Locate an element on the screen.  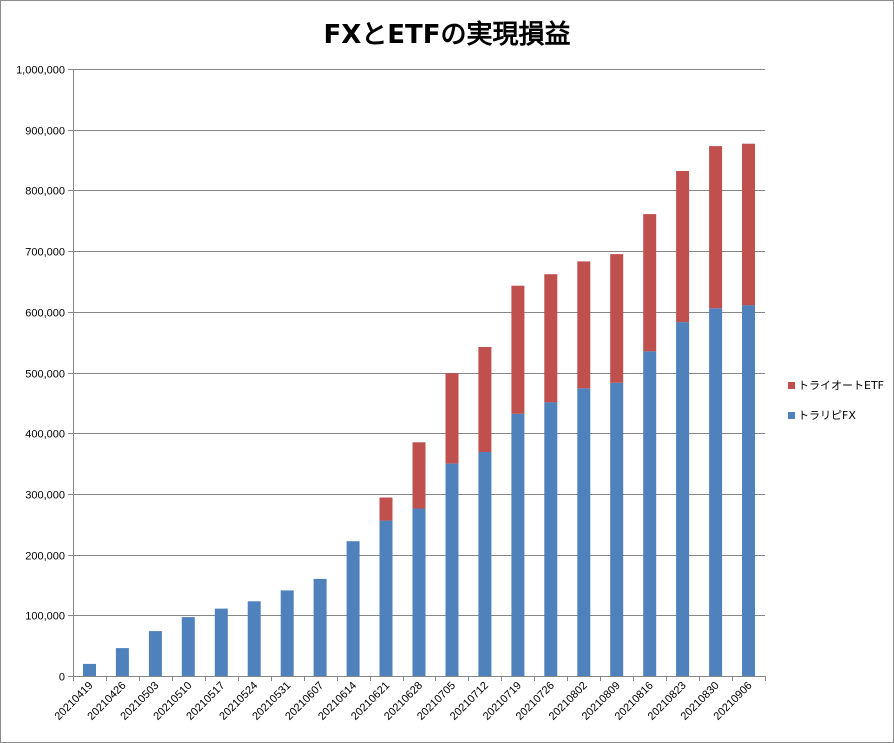
y-tick-label: 200,000 is located at coordinates (45, 557).